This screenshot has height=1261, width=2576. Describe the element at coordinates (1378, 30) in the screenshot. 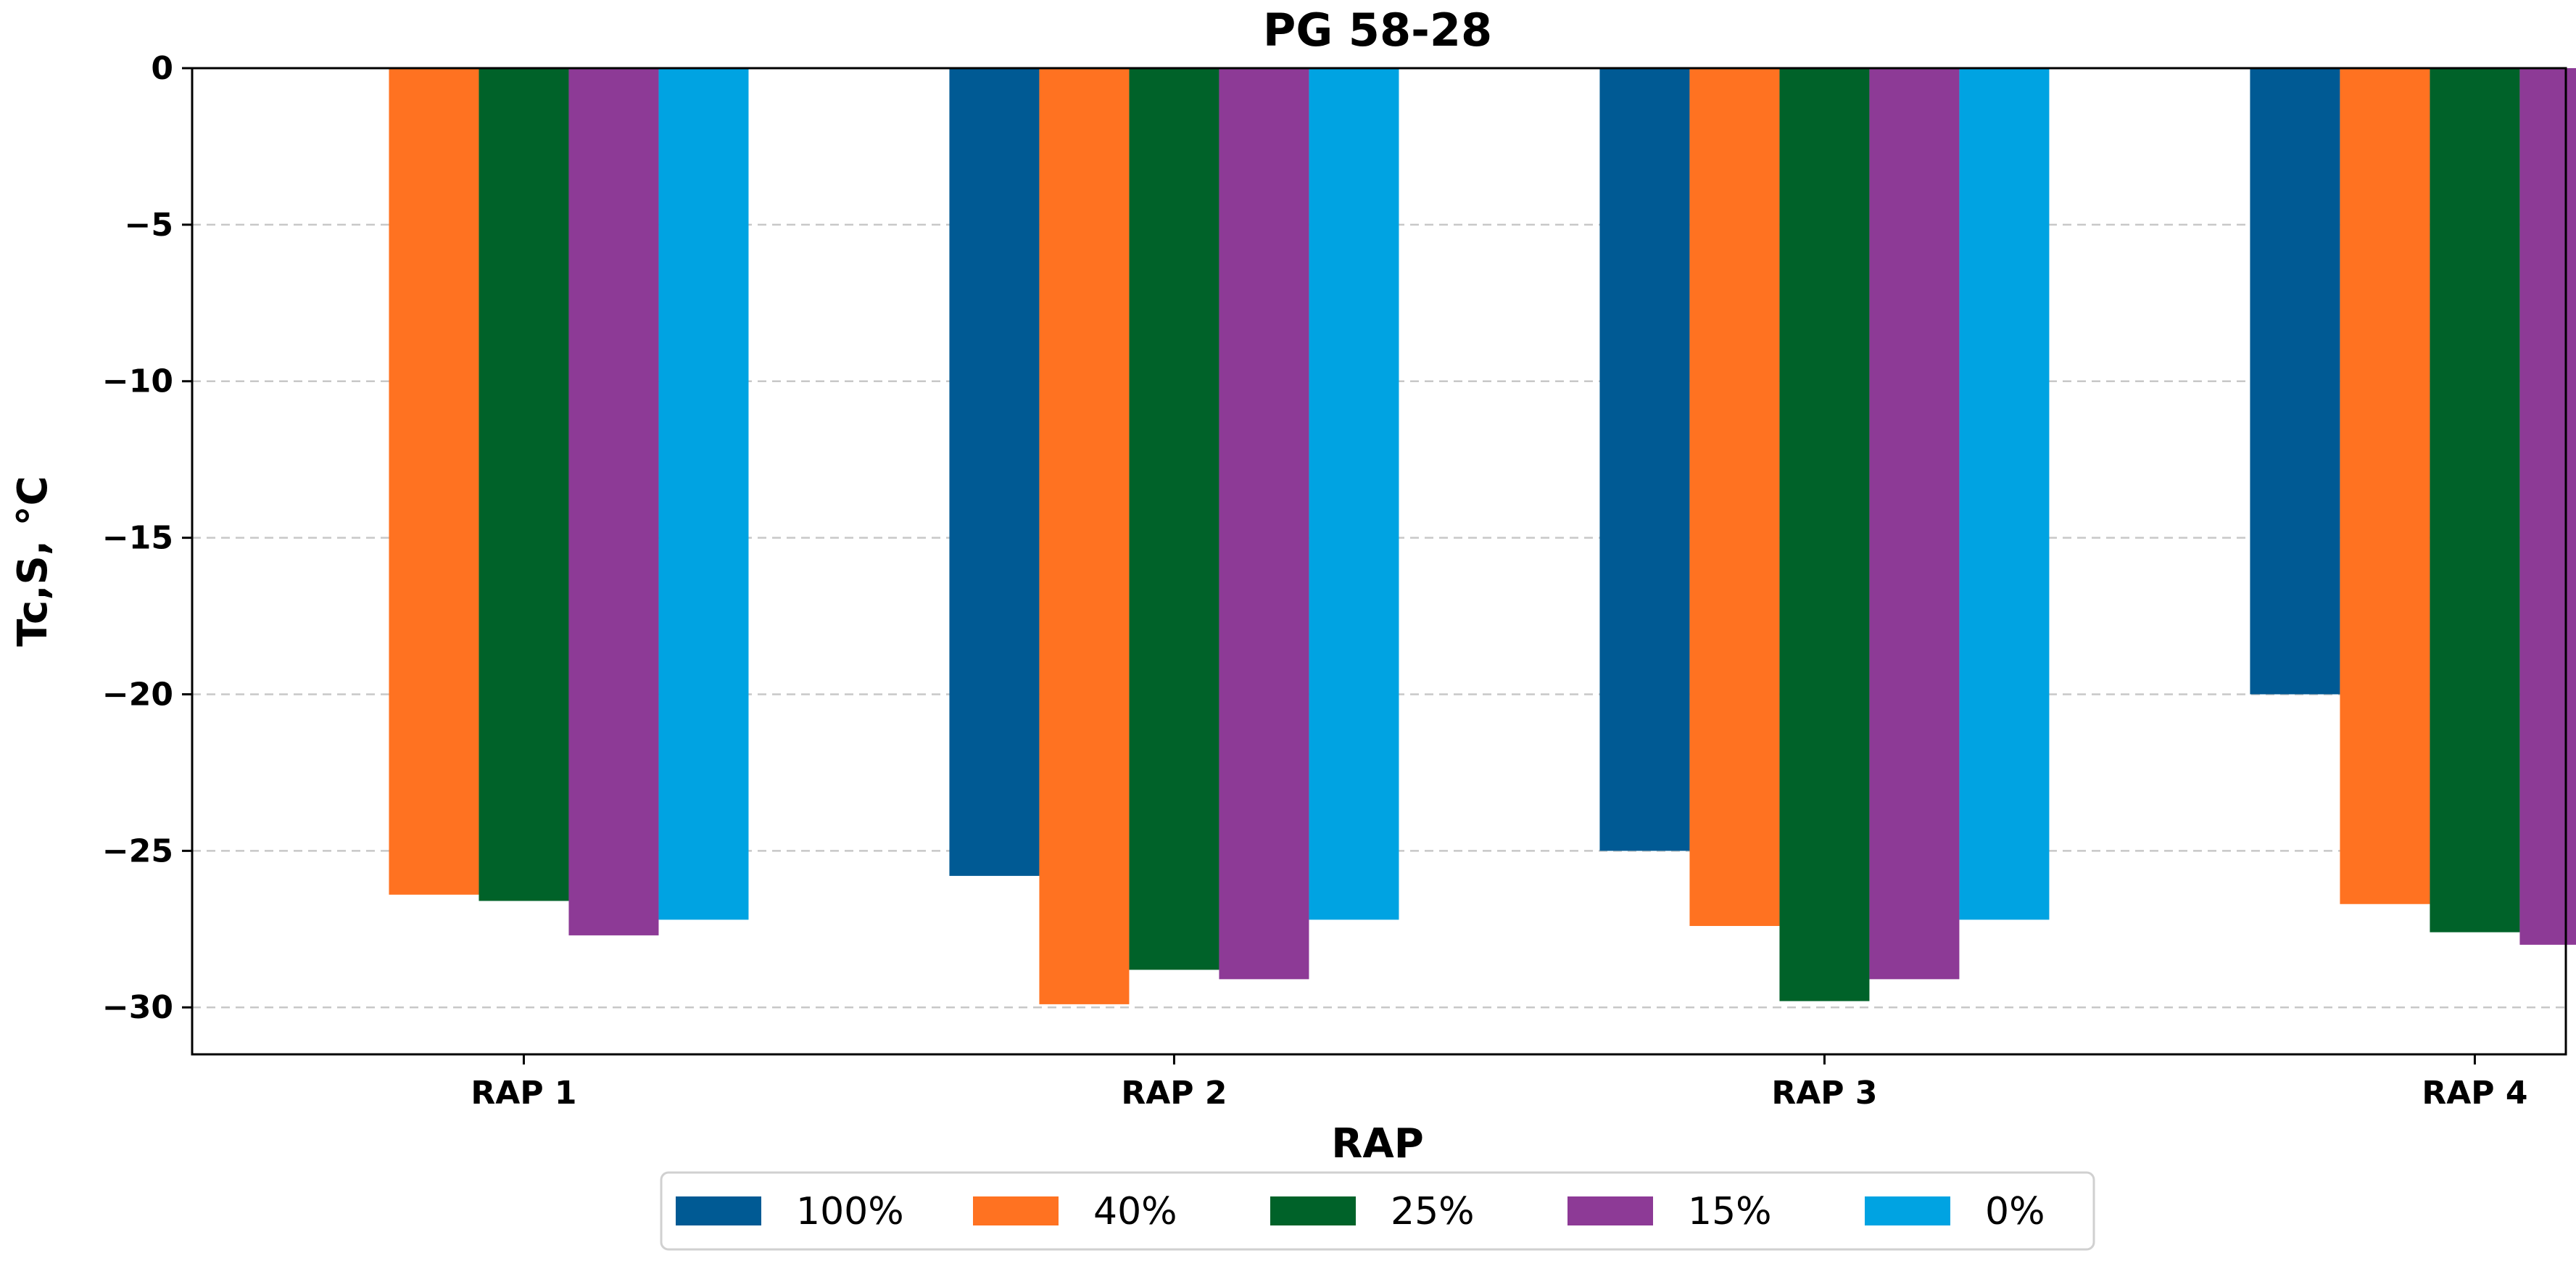

I see `chart-title: PG 58-28` at that location.